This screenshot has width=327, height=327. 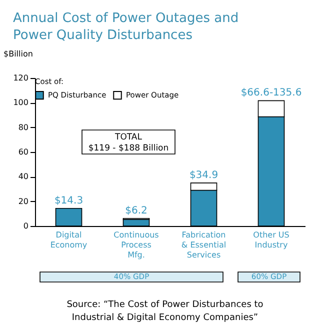 What do you see at coordinates (136, 210) in the screenshot?
I see `total-label: $6.2` at bounding box center [136, 210].